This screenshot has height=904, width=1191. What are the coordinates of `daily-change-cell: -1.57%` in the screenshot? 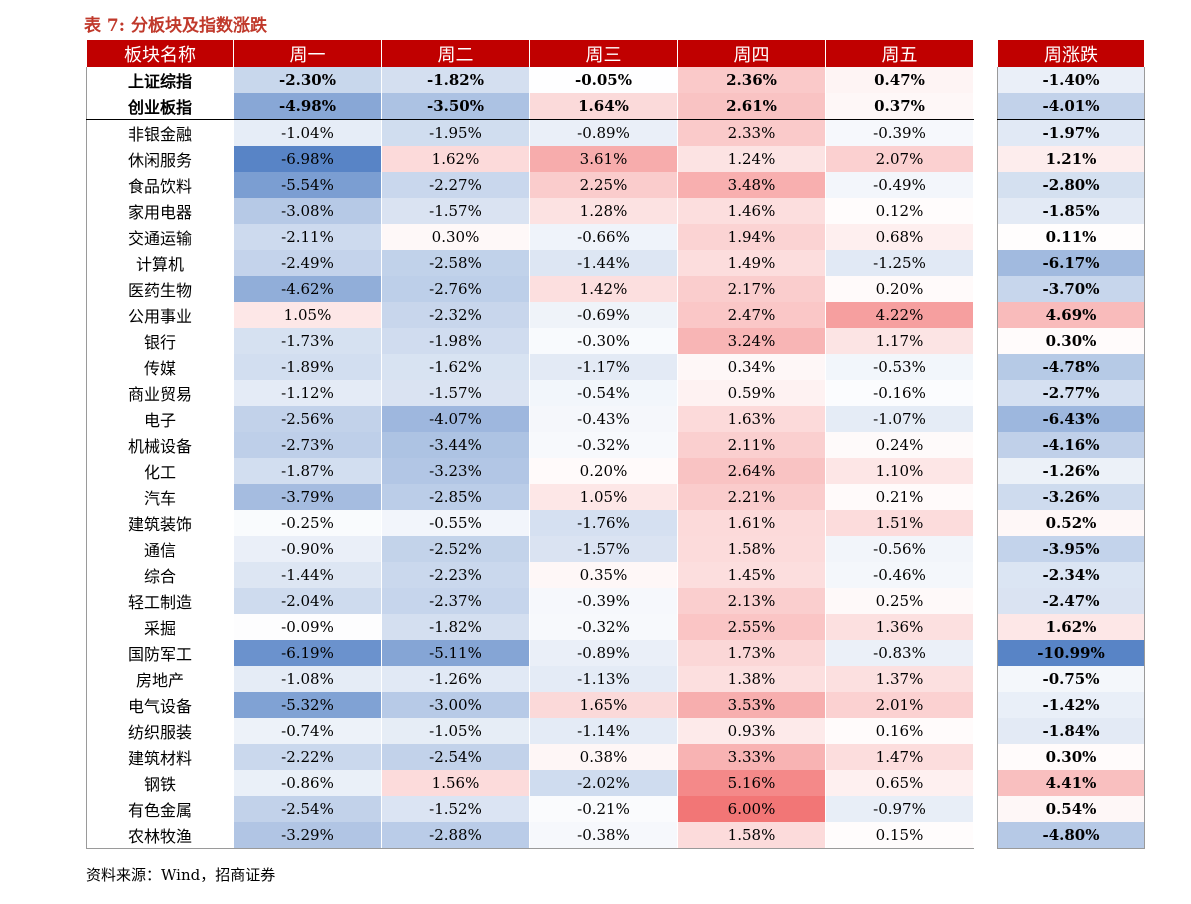 It's located at (455, 211).